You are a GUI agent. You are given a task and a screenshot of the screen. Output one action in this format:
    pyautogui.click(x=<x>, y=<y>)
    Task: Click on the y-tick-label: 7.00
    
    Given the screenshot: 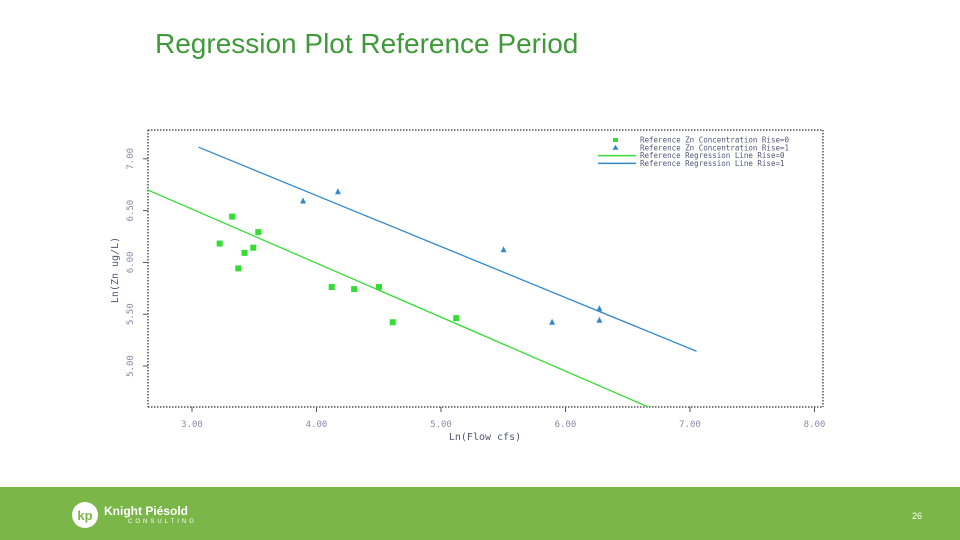 What is the action you would take?
    pyautogui.click(x=131, y=159)
    